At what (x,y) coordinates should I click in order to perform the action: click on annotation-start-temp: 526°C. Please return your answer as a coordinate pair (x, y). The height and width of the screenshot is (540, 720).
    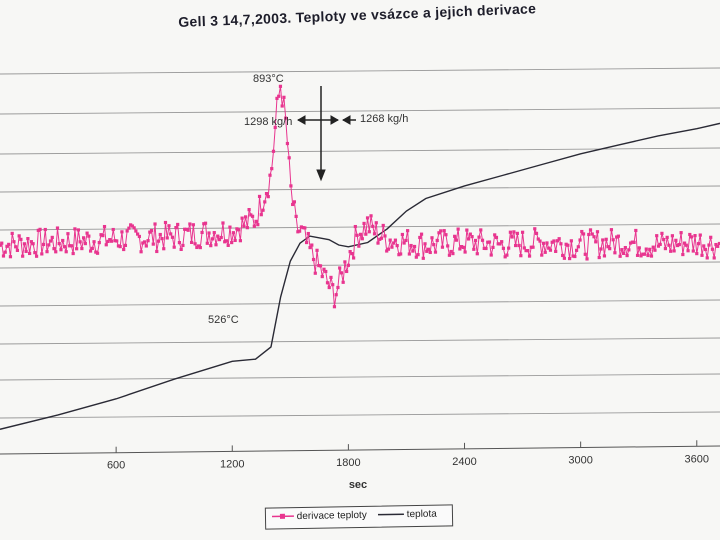
    Looking at the image, I should click on (223, 320).